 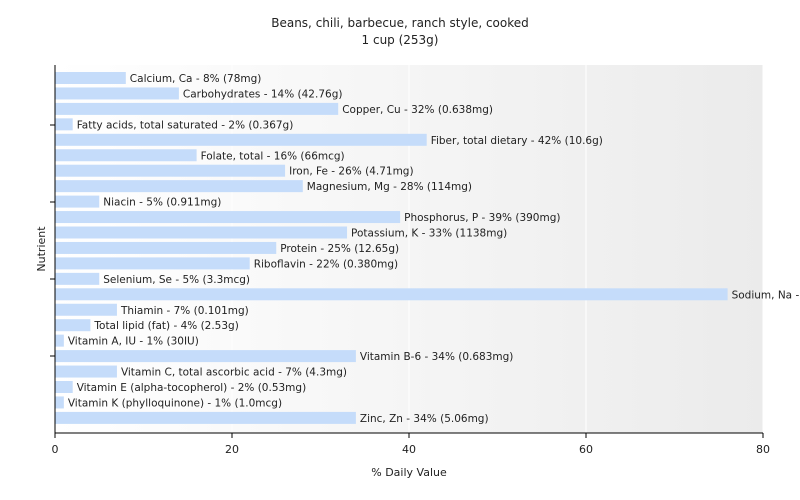 I want to click on x-tick-label: 0, so click(x=55, y=449).